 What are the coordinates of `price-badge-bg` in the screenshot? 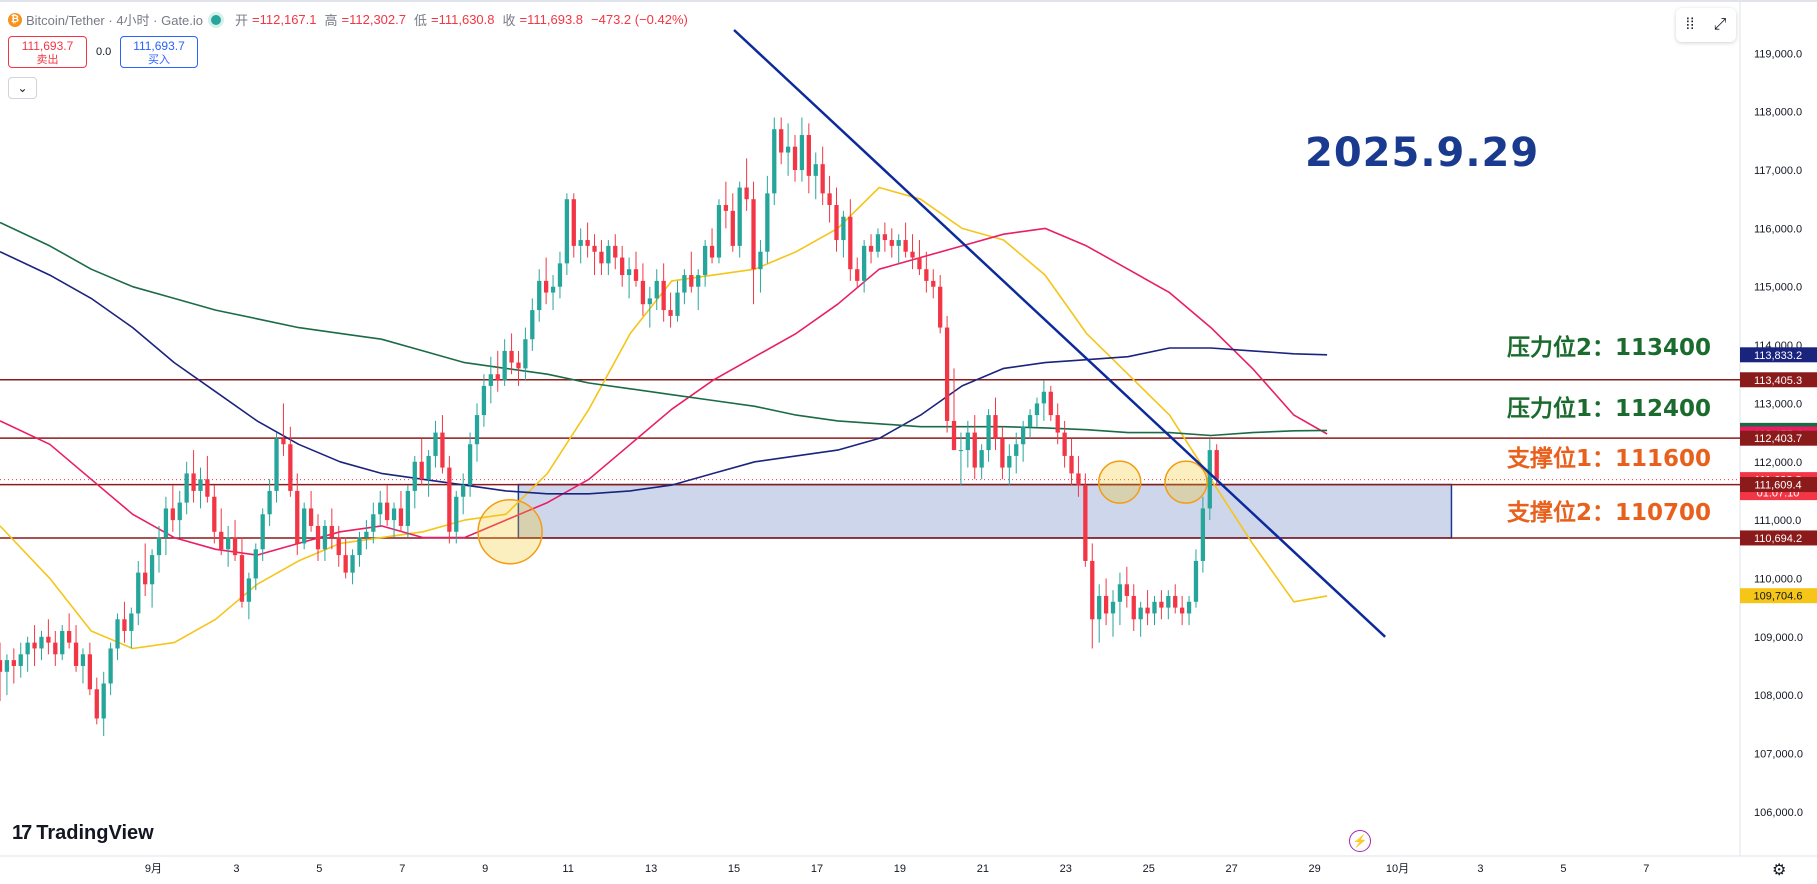 It's located at (1778, 438).